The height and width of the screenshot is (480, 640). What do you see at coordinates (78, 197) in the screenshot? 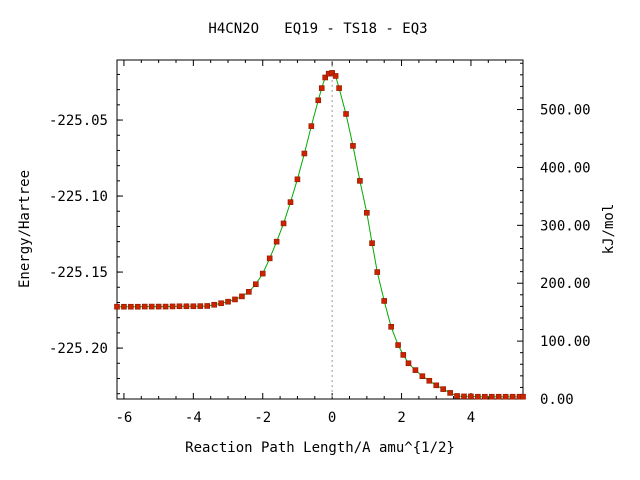
I see `y-tick-label: -225.10` at bounding box center [78, 197].